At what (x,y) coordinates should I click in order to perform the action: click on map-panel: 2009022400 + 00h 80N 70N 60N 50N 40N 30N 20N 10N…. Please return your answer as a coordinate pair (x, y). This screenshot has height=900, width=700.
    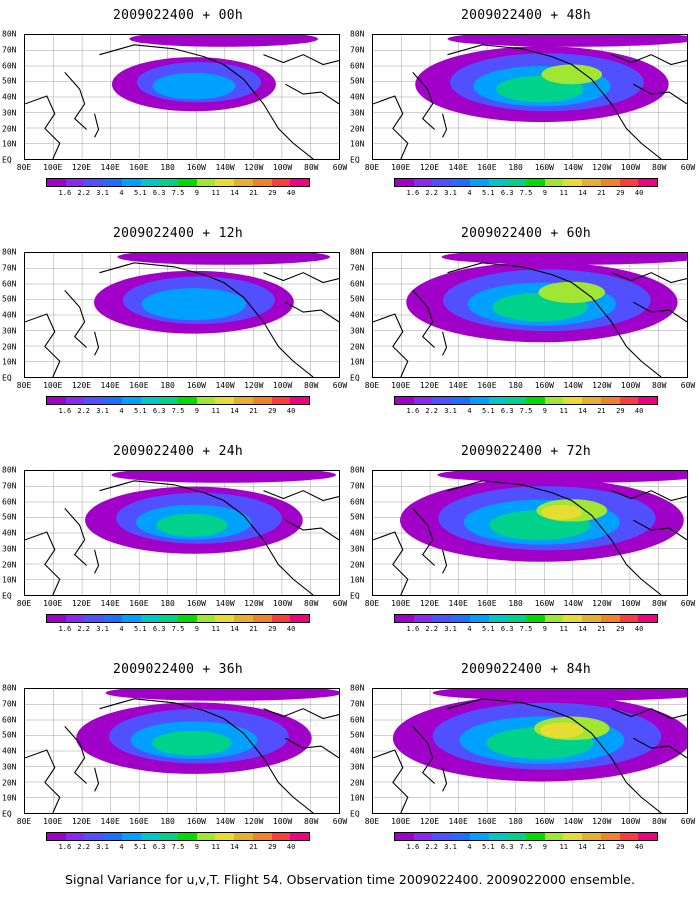
    Looking at the image, I should click on (175, 118).